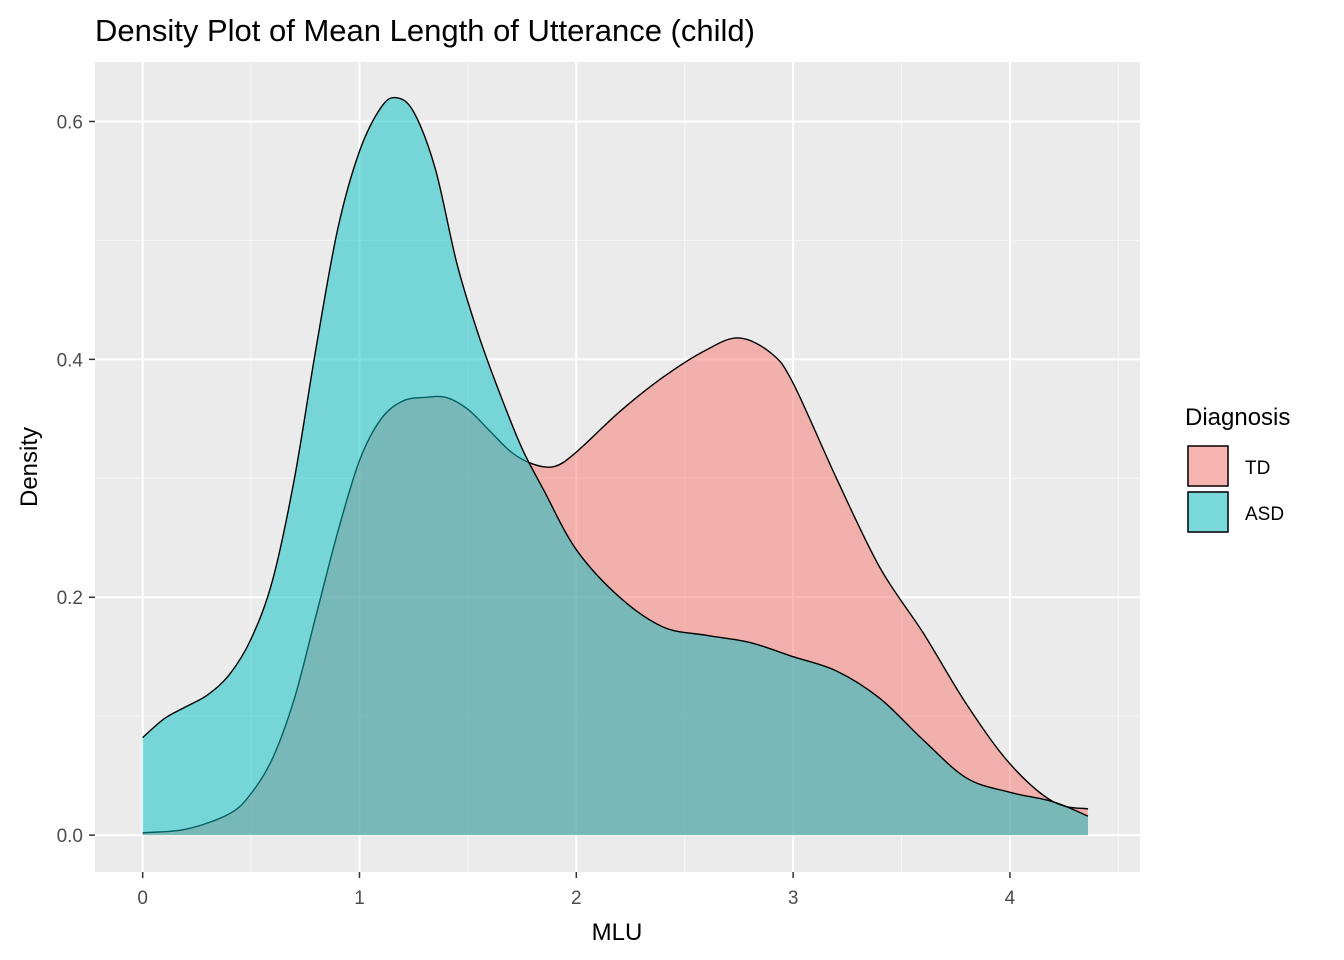  What do you see at coordinates (1264, 514) in the screenshot?
I see `legend-label-asd: ASD` at bounding box center [1264, 514].